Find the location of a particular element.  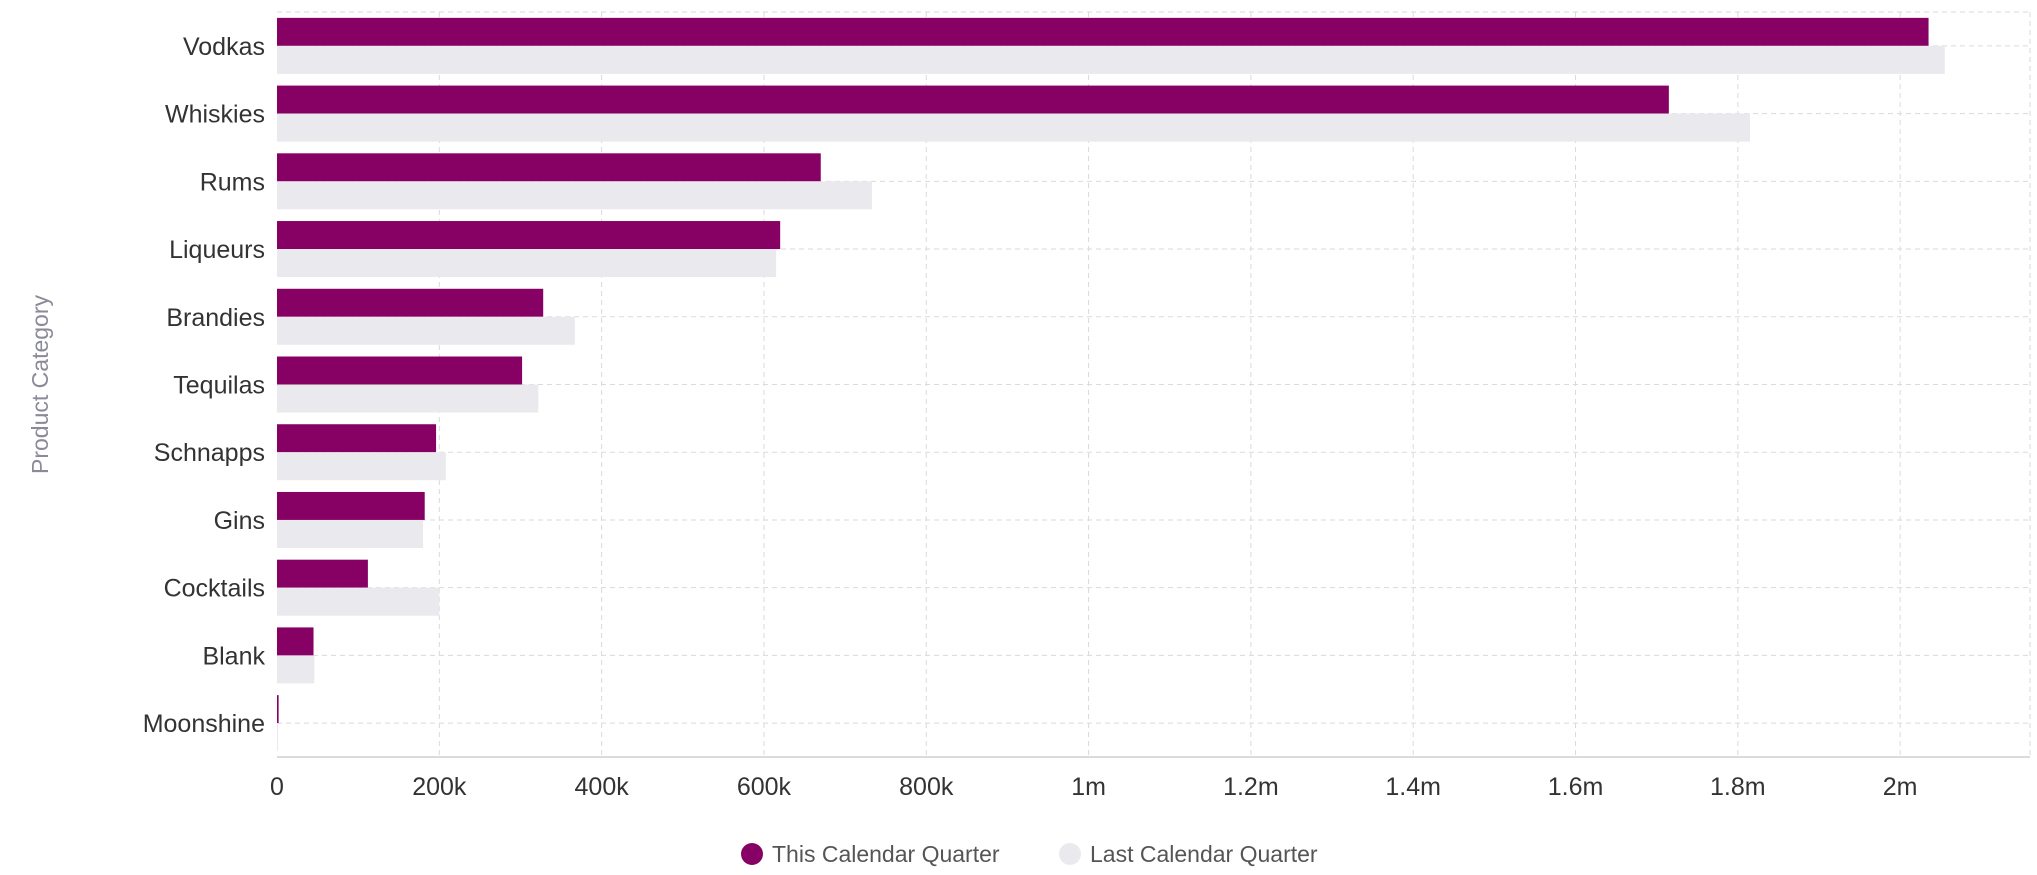

category-label: Gins is located at coordinates (239, 521).